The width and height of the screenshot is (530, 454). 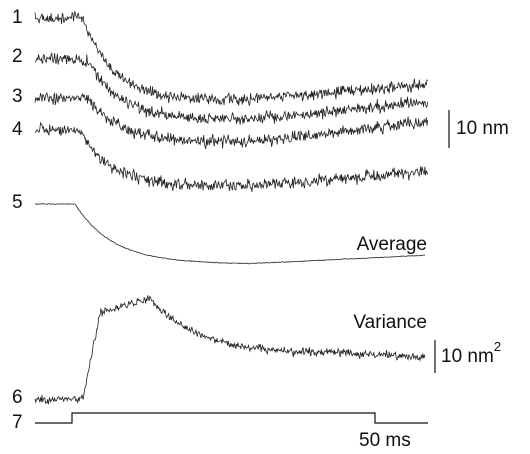 What do you see at coordinates (392, 244) in the screenshot?
I see `average-label: Average` at bounding box center [392, 244].